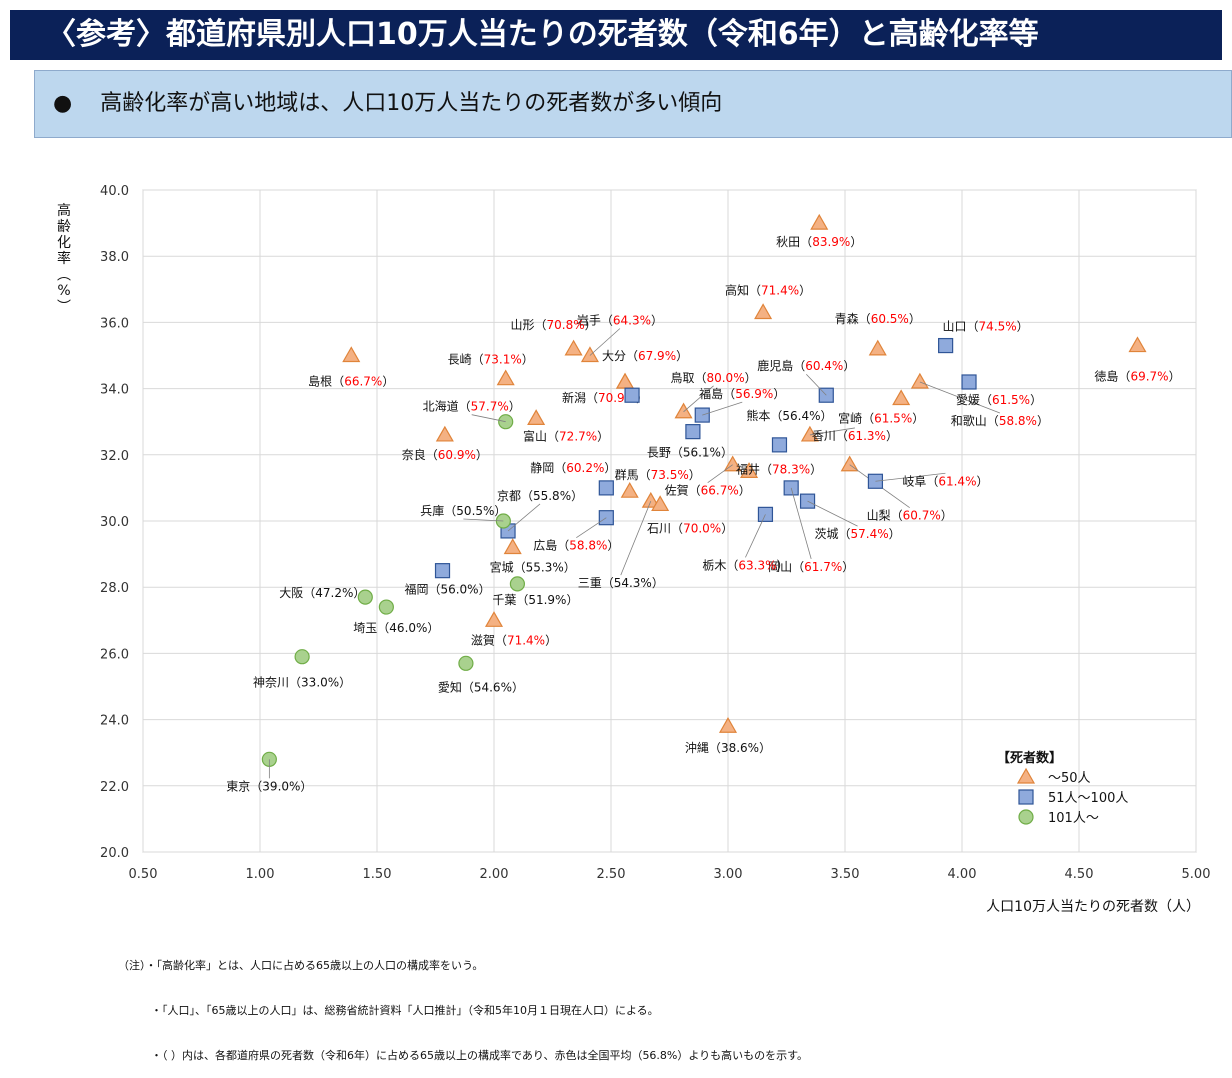  Describe the element at coordinates (64, 258) in the screenshot. I see `y-axis-label: 高齢化率︵% ︶` at that location.